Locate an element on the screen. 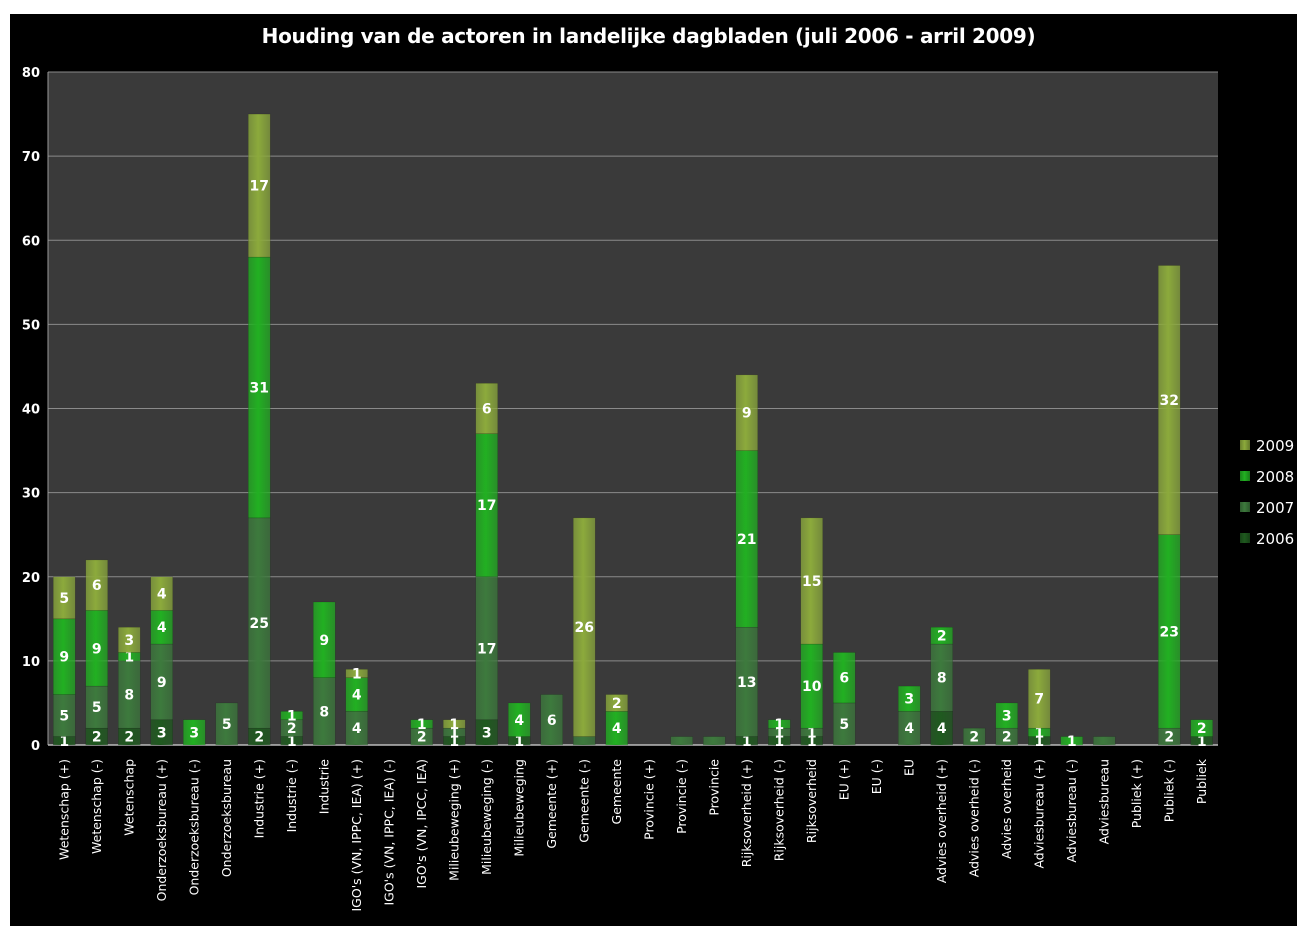 The height and width of the screenshot is (926, 1297). x-tick-label: Wetenschap is located at coordinates (128, 797).